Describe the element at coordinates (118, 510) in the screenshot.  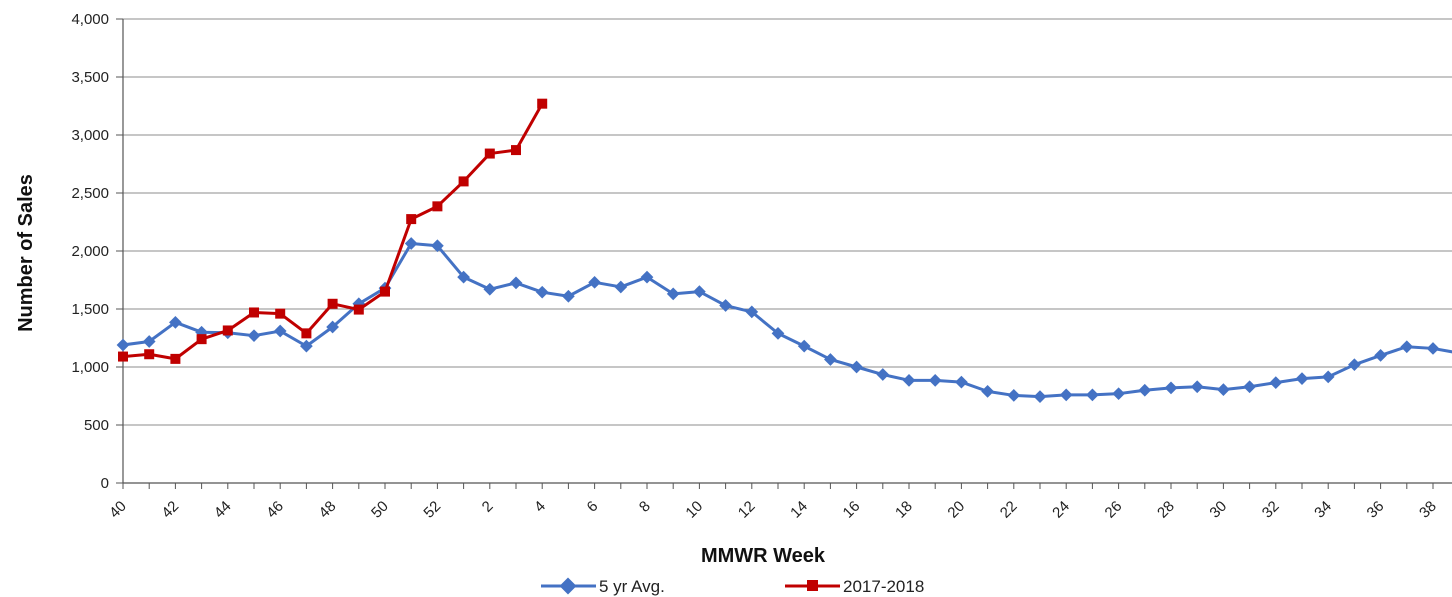
I see `x-tick-label: 40` at that location.